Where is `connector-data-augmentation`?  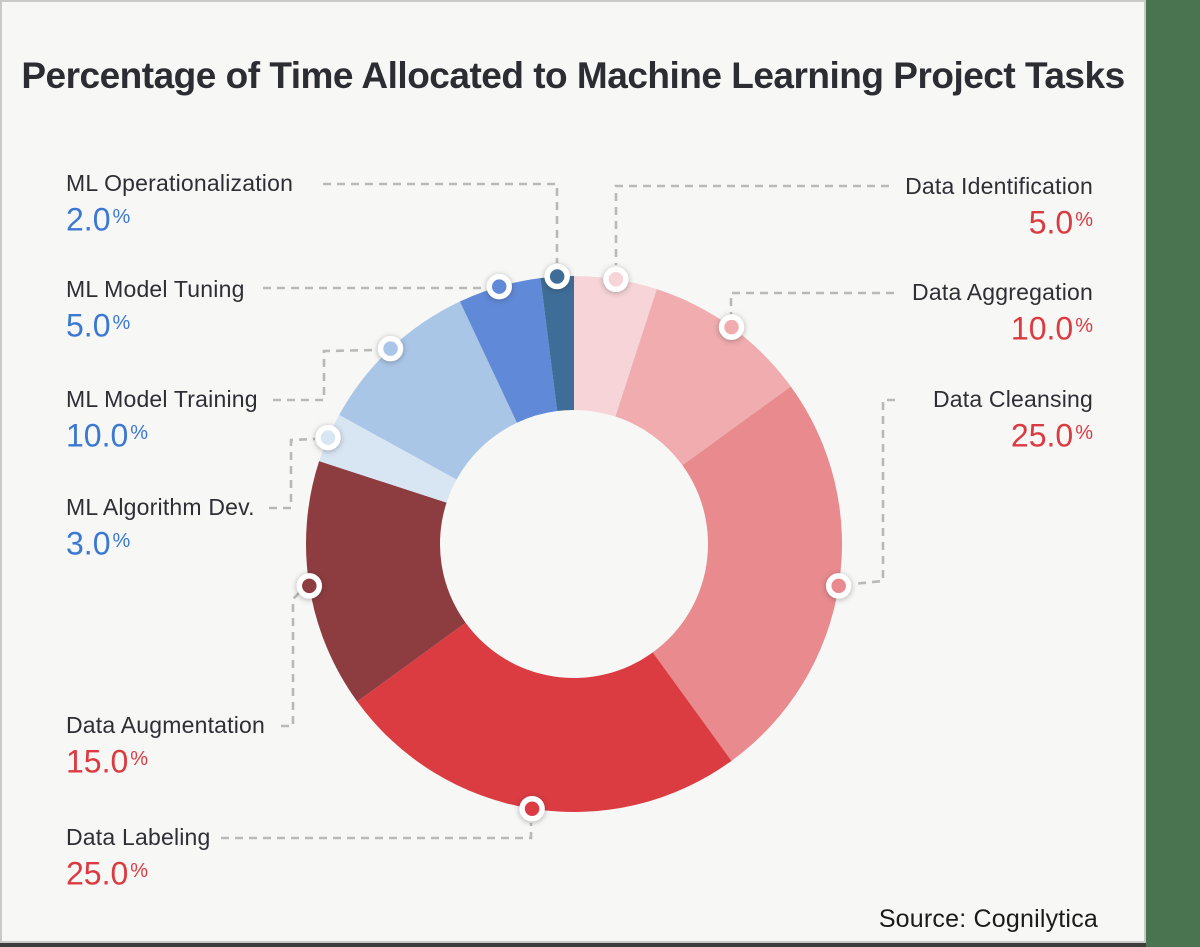
connector-data-augmentation is located at coordinates (290, 660).